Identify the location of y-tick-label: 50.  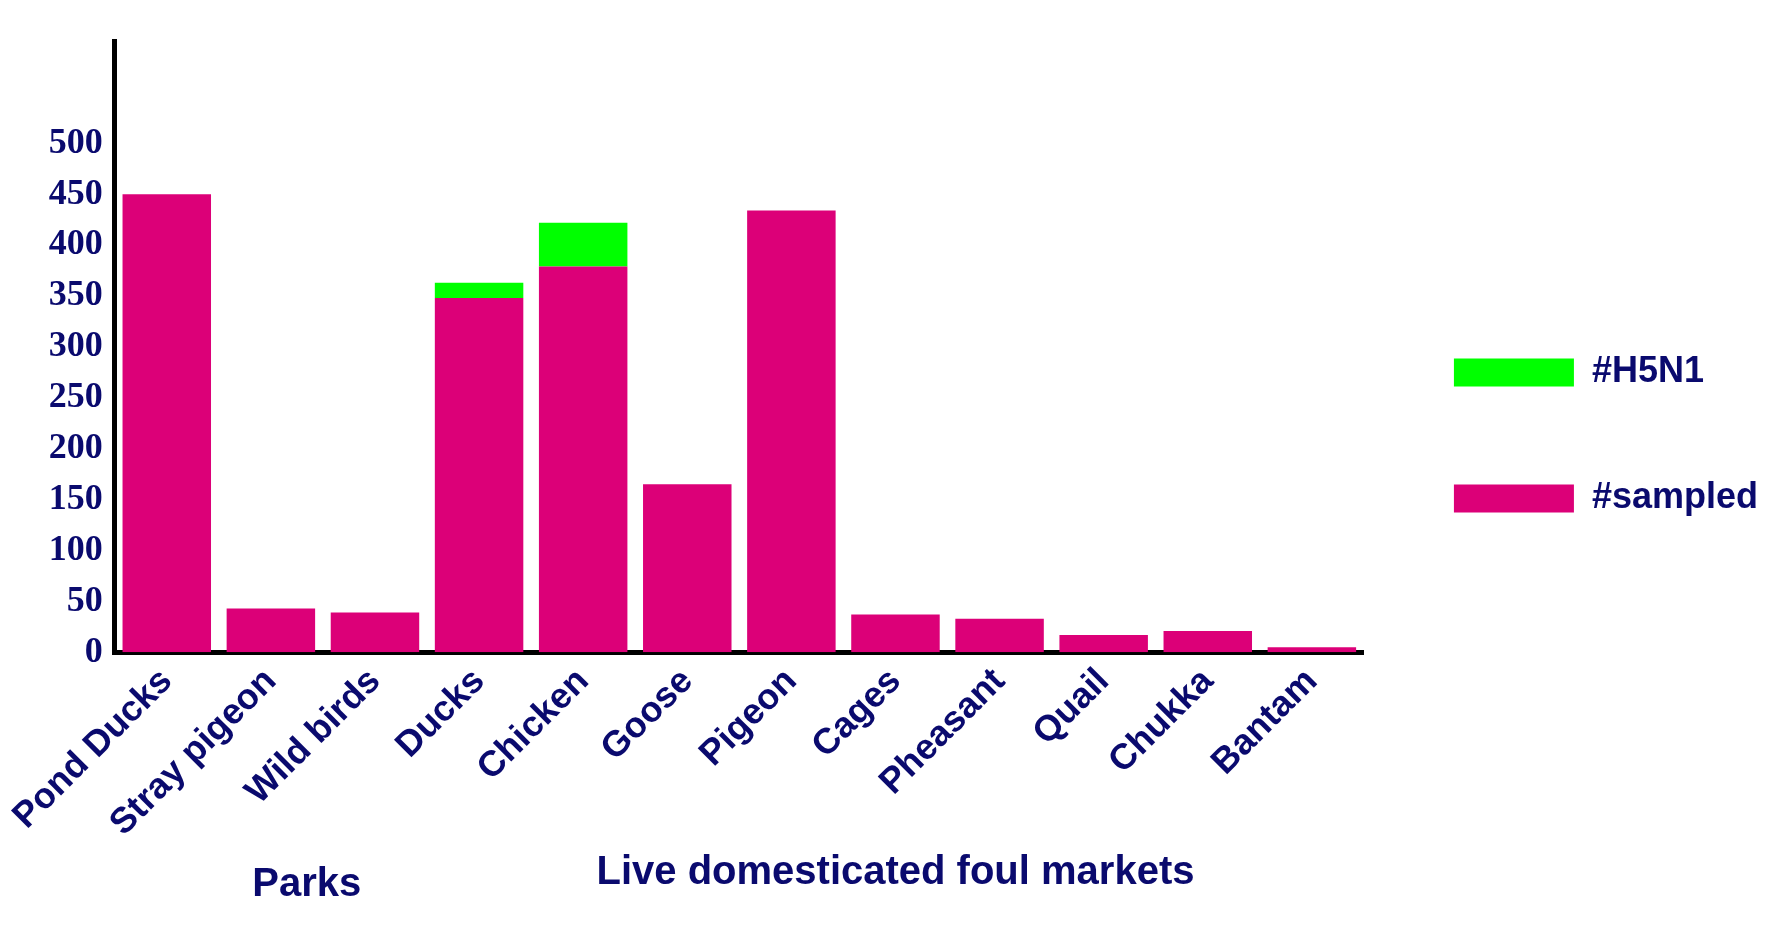
(84, 598).